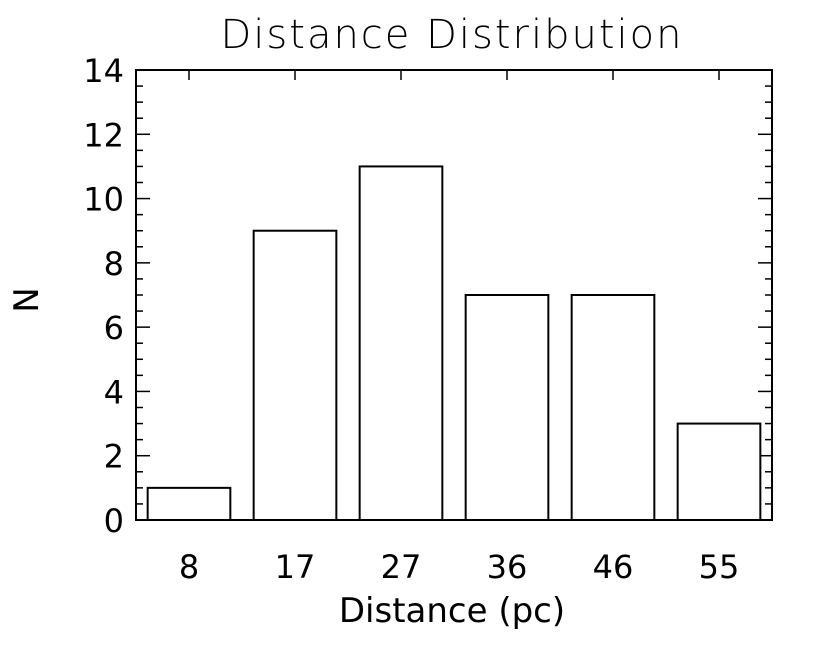 The image size is (830, 645). Describe the element at coordinates (114, 521) in the screenshot. I see `y-tick-label: 0` at that location.